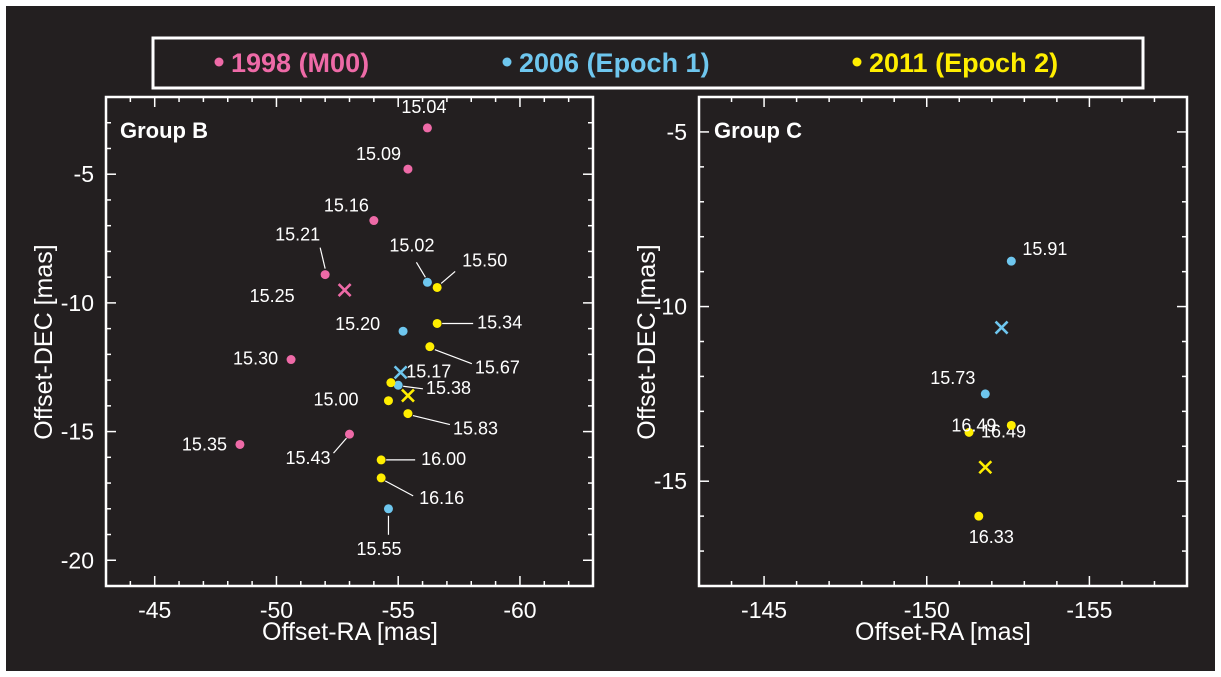  Describe the element at coordinates (963, 63) in the screenshot. I see `legend-label: 2011 (Epoch 2)` at that location.